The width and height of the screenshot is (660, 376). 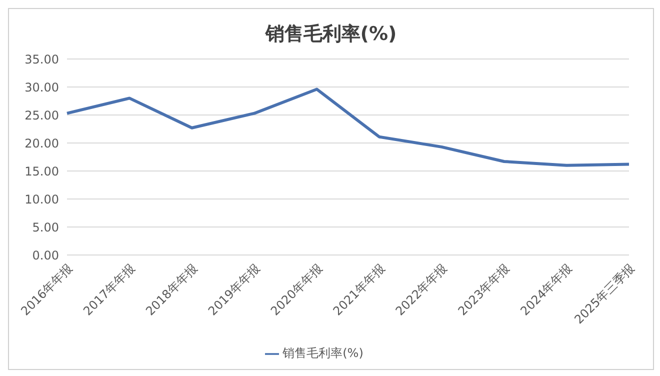 What do you see at coordinates (41, 143) in the screenshot?
I see `y-tick-label: 20.00` at bounding box center [41, 143].